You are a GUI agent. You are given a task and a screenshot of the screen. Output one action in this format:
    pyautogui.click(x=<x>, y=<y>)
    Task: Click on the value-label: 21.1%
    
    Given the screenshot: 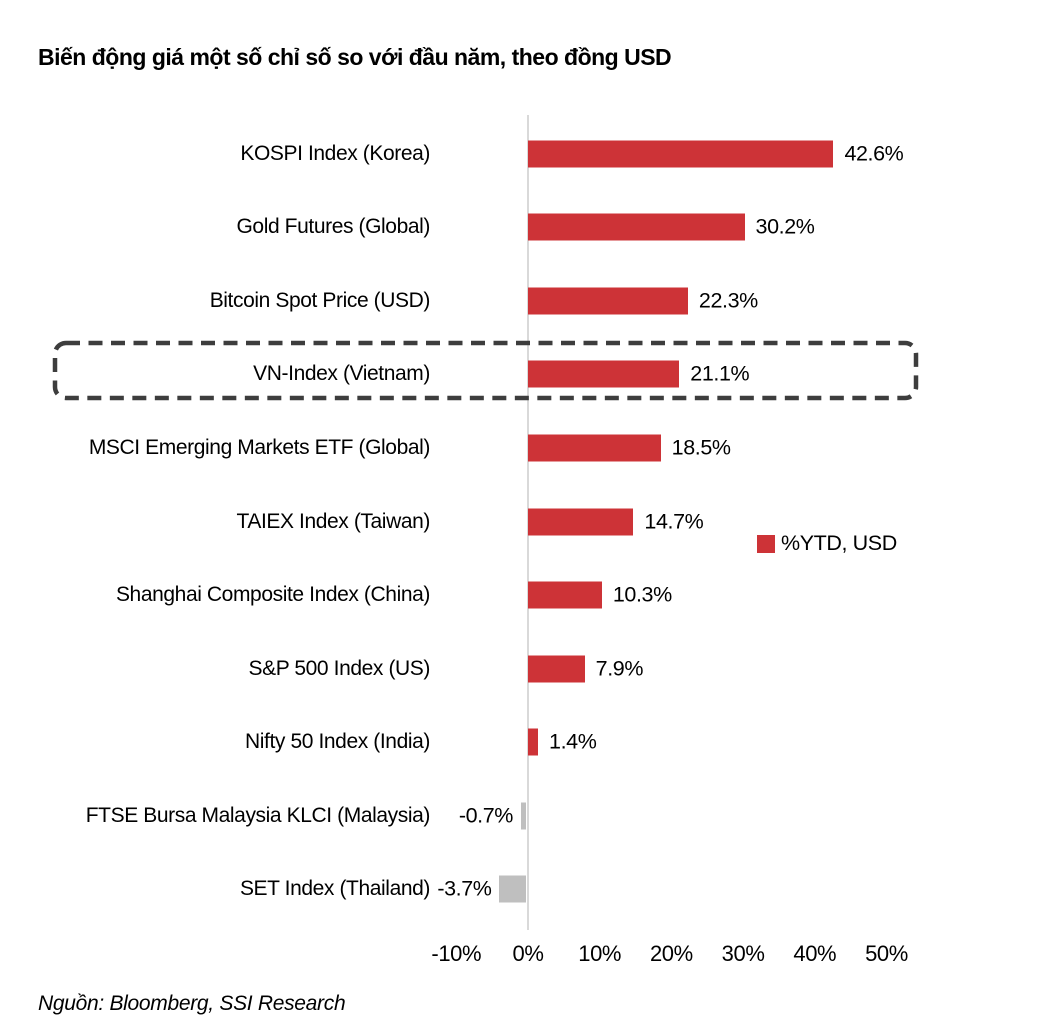 What is the action you would take?
    pyautogui.click(x=720, y=373)
    